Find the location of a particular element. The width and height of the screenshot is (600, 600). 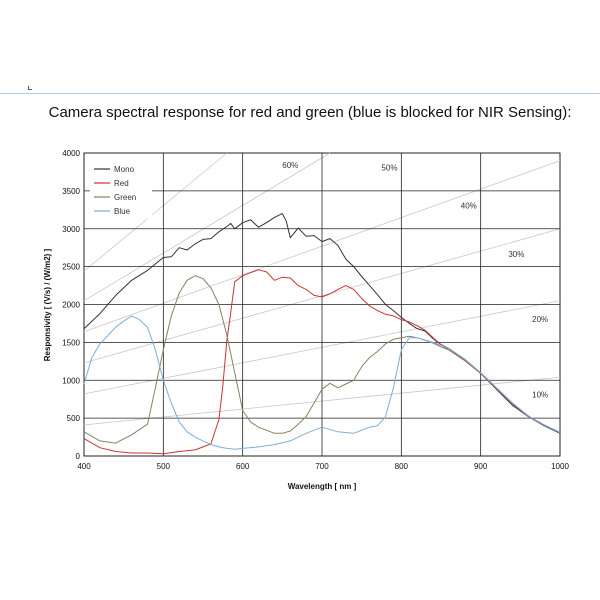

top-divider is located at coordinates (300, 93).